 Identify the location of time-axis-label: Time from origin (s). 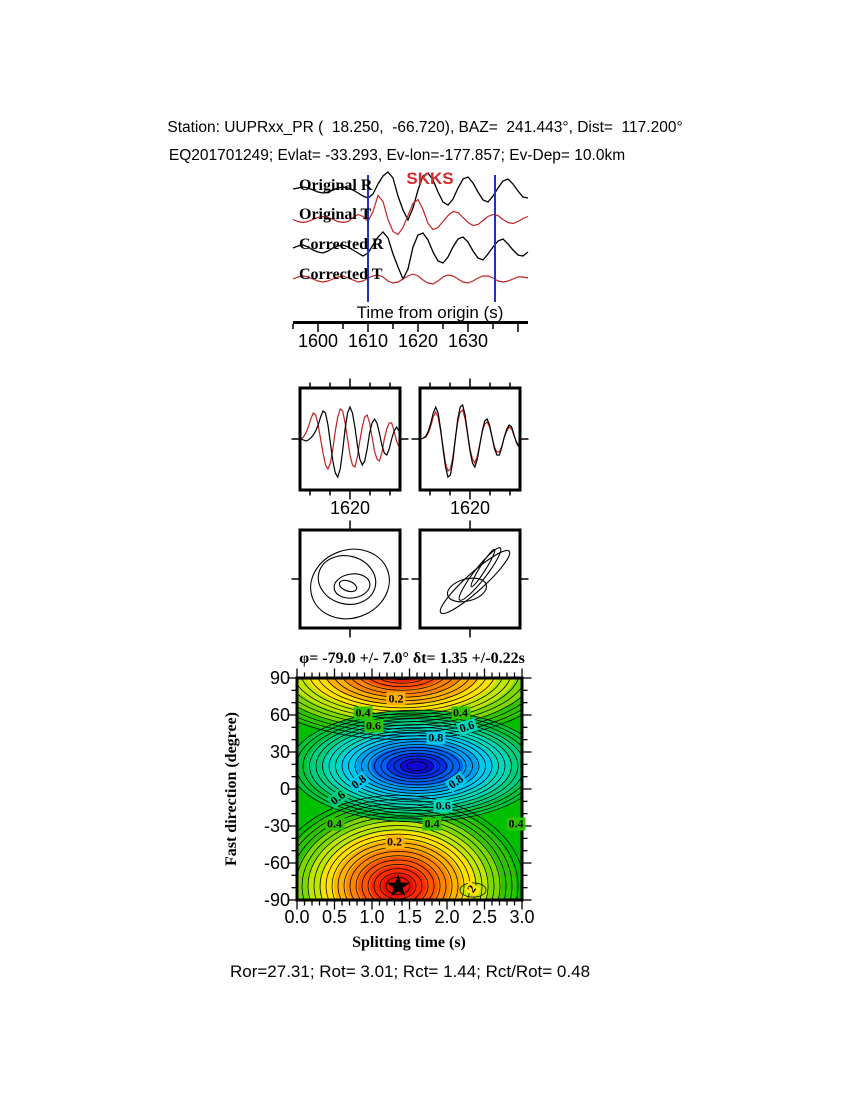
(430, 312).